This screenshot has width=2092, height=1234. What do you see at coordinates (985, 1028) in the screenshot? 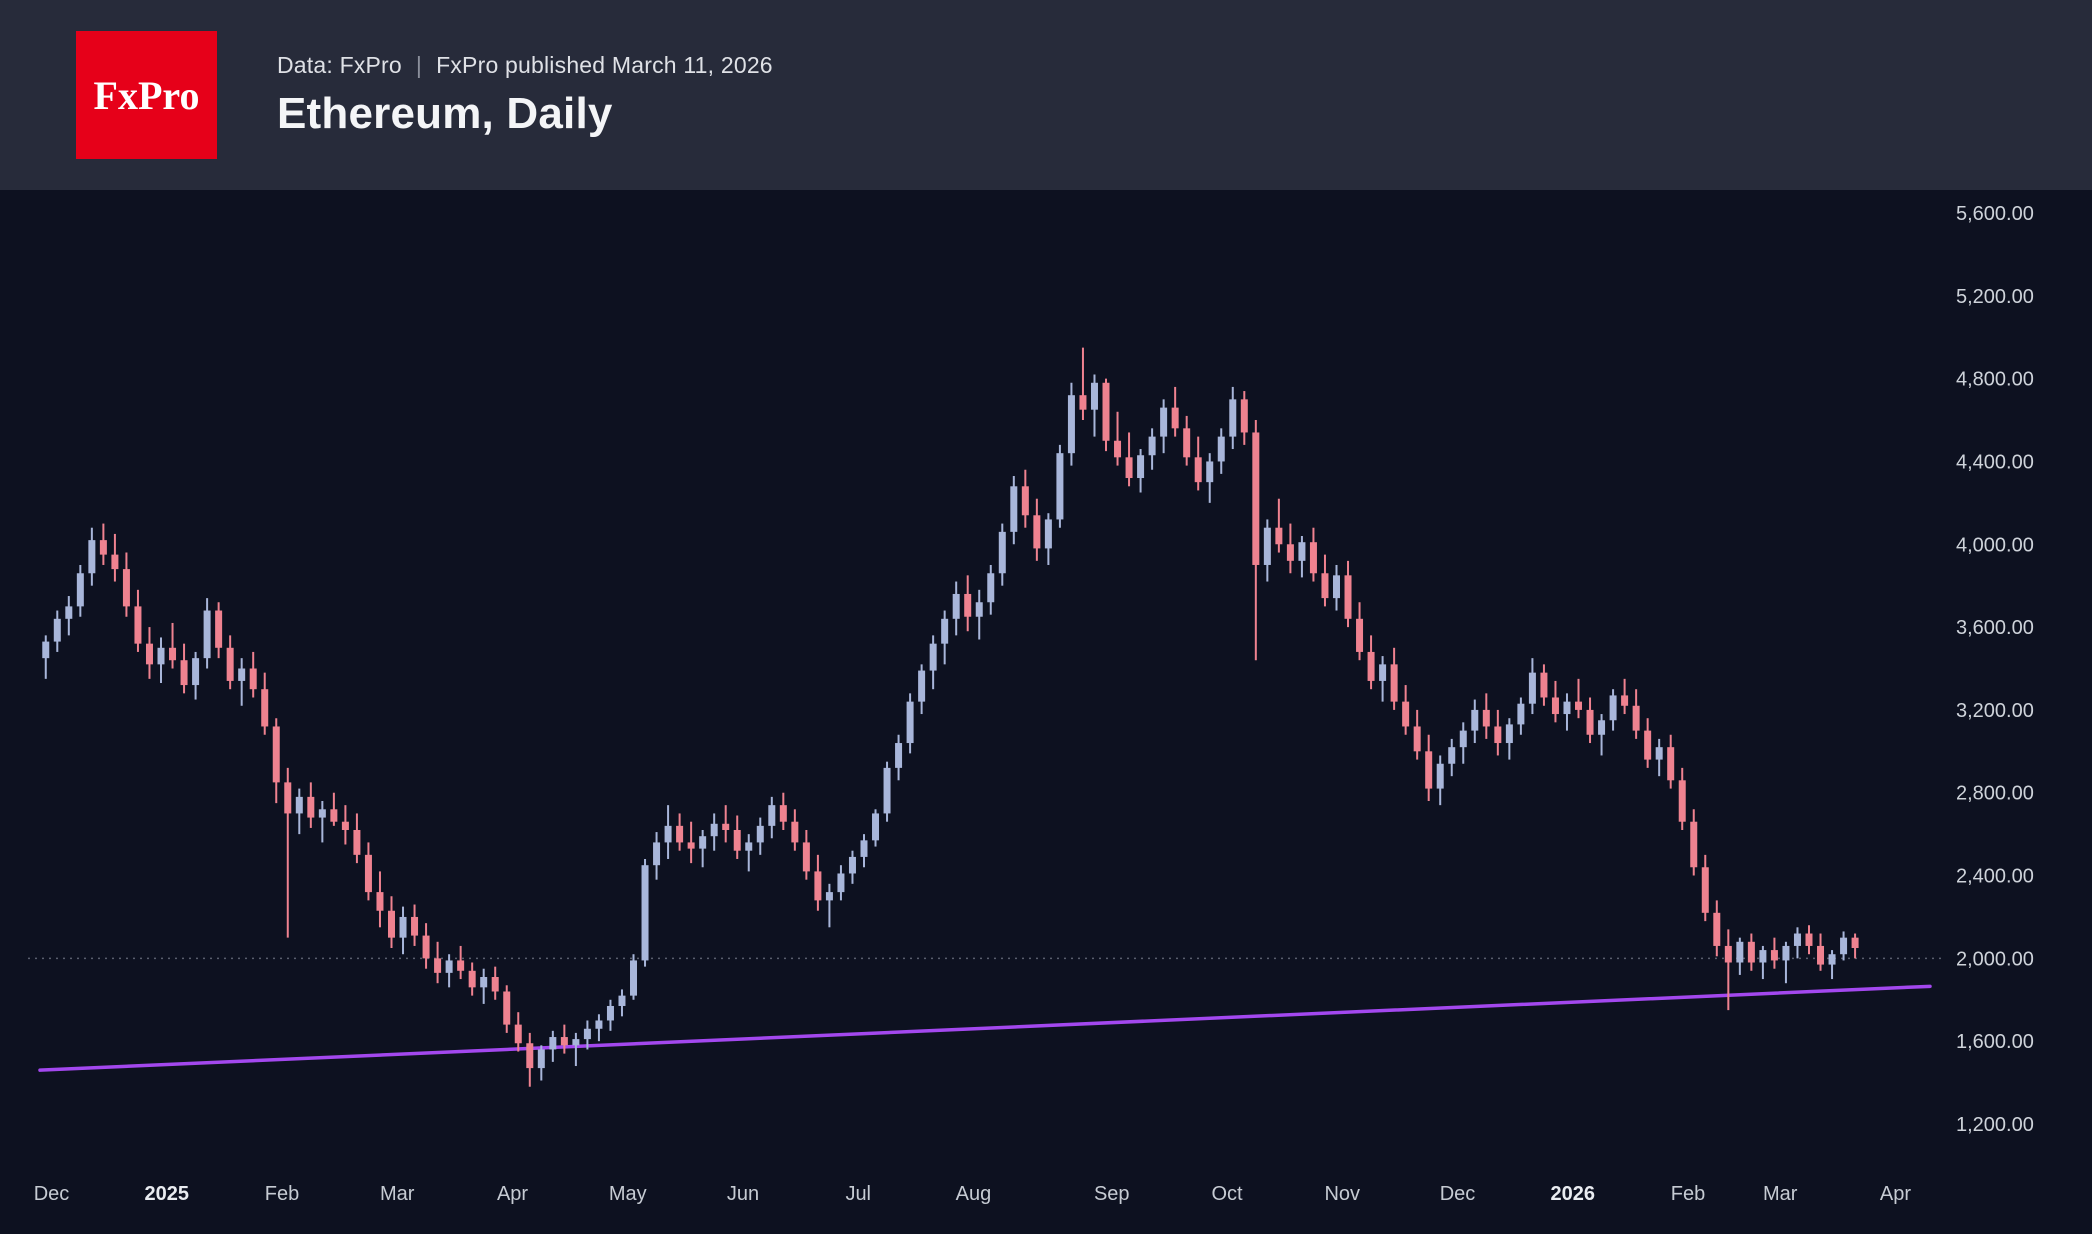
I see `support-trendline` at bounding box center [985, 1028].